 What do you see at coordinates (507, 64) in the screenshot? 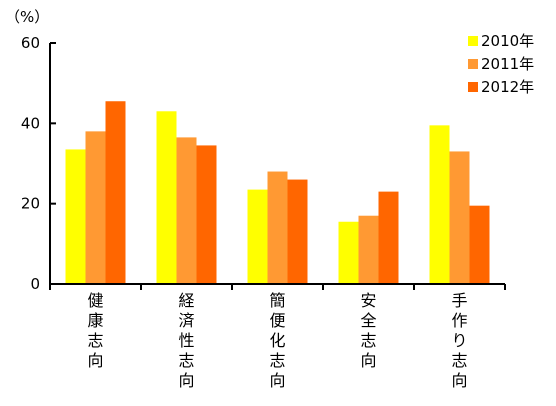
I see `legend-label: 2011年` at bounding box center [507, 64].